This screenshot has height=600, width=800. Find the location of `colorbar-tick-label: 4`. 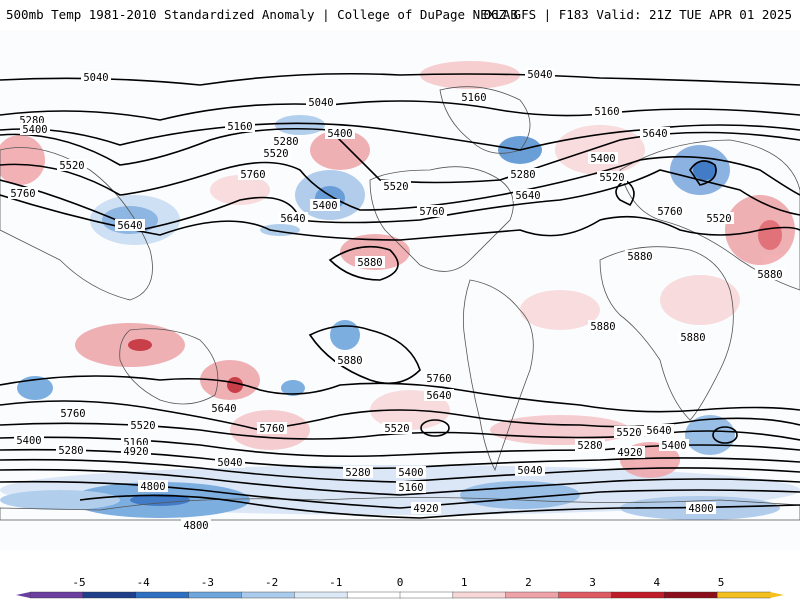

colorbar-tick-label: 4 is located at coordinates (657, 582).